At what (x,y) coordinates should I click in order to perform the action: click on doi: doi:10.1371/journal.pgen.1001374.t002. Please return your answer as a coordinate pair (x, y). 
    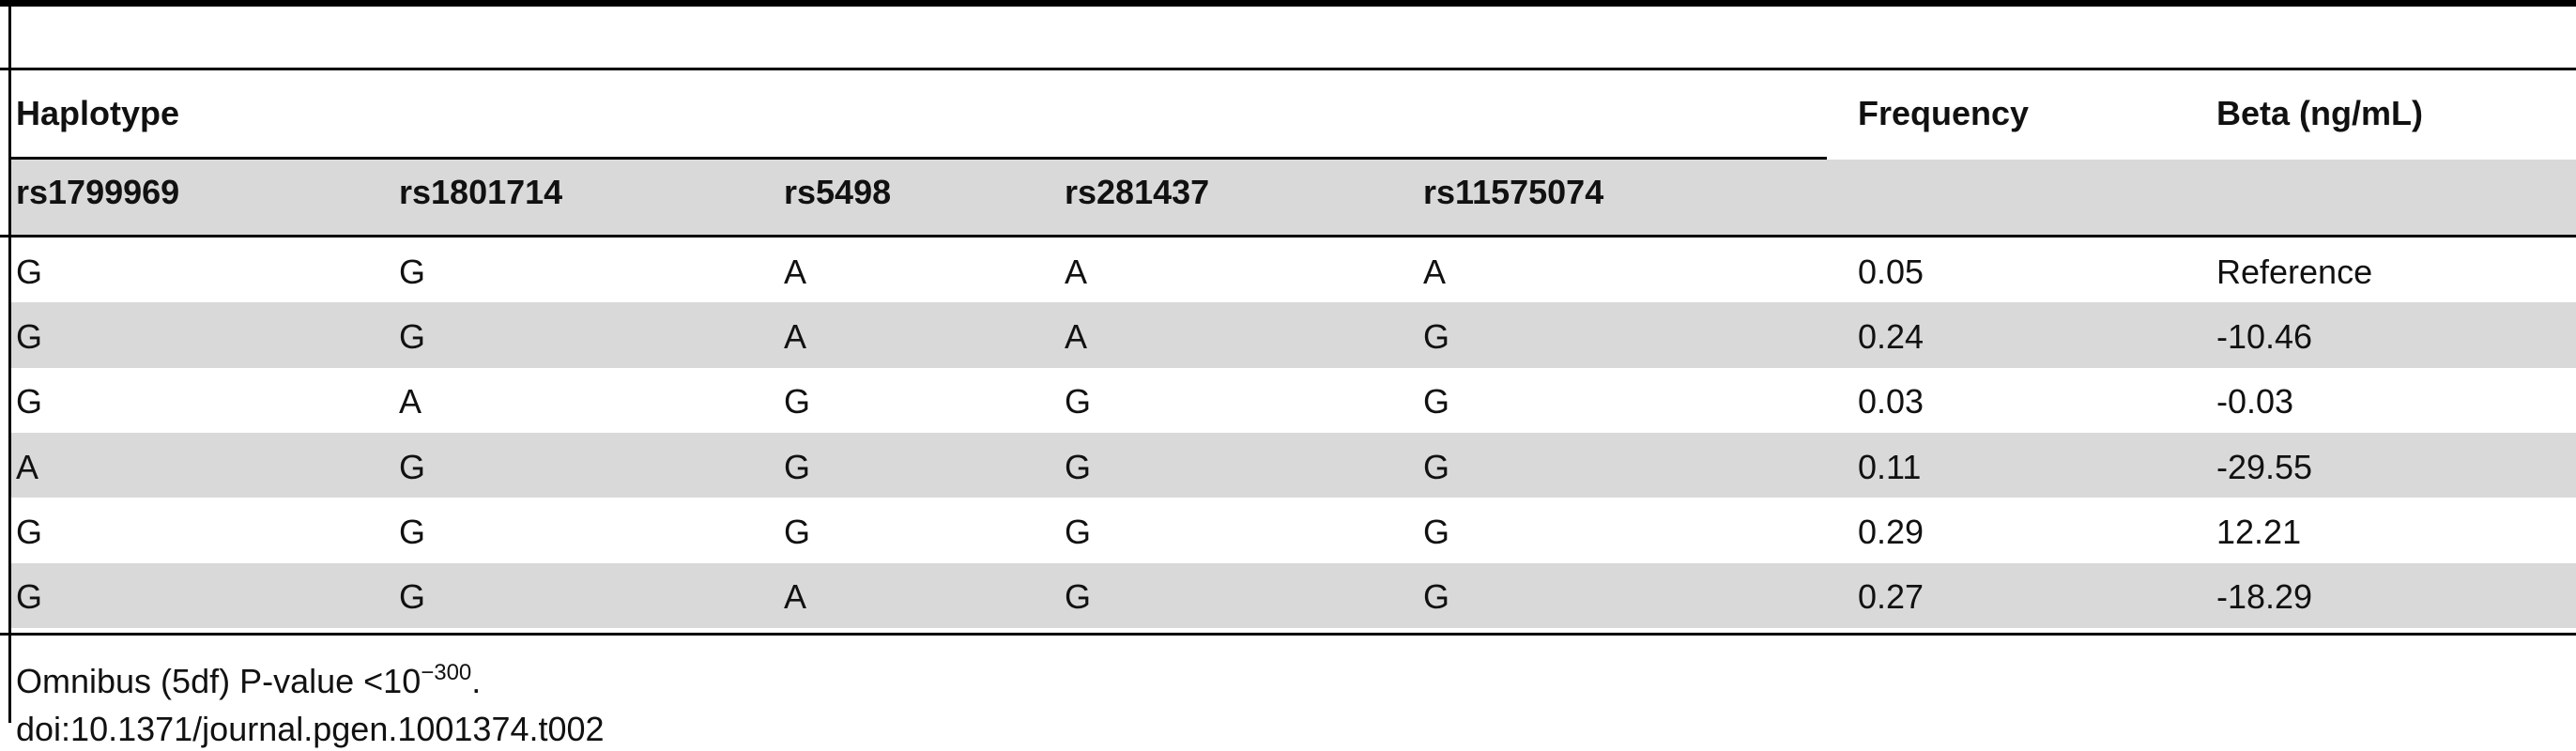
    Looking at the image, I should click on (310, 729).